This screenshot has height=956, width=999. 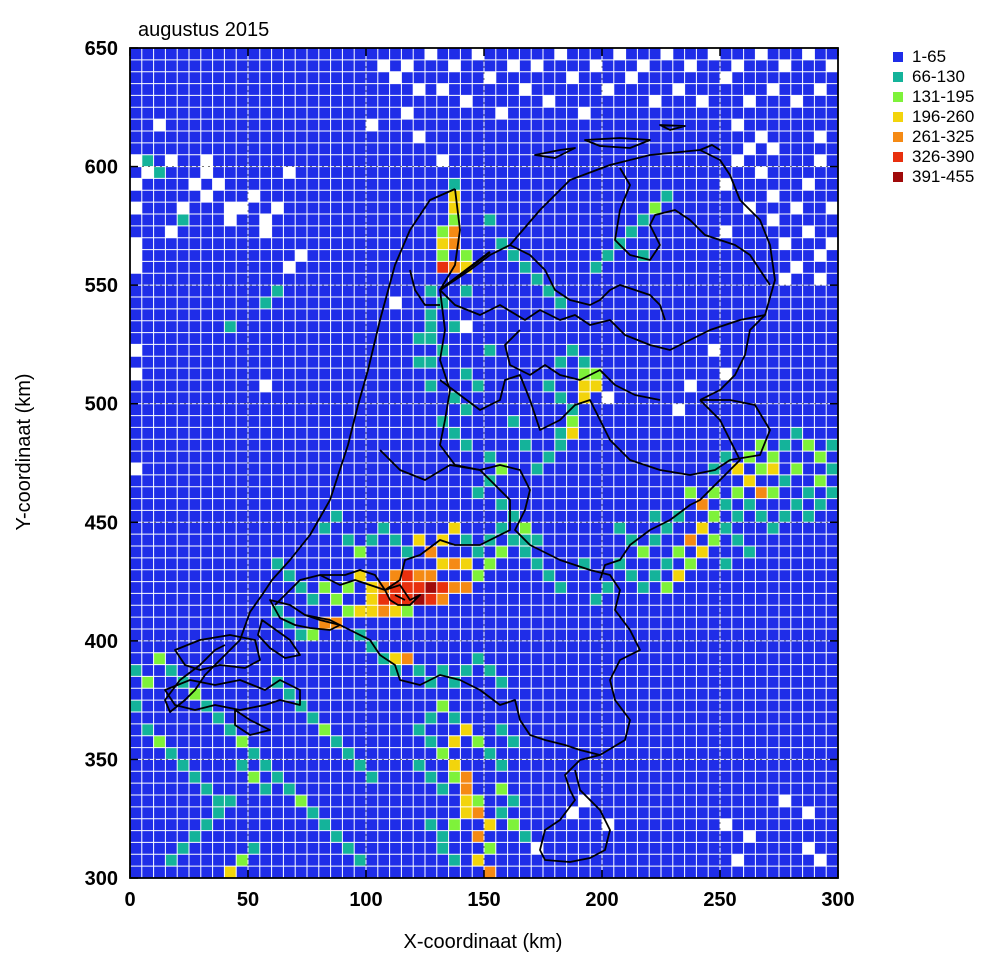 I want to click on legend-label: 326-390, so click(x=943, y=156).